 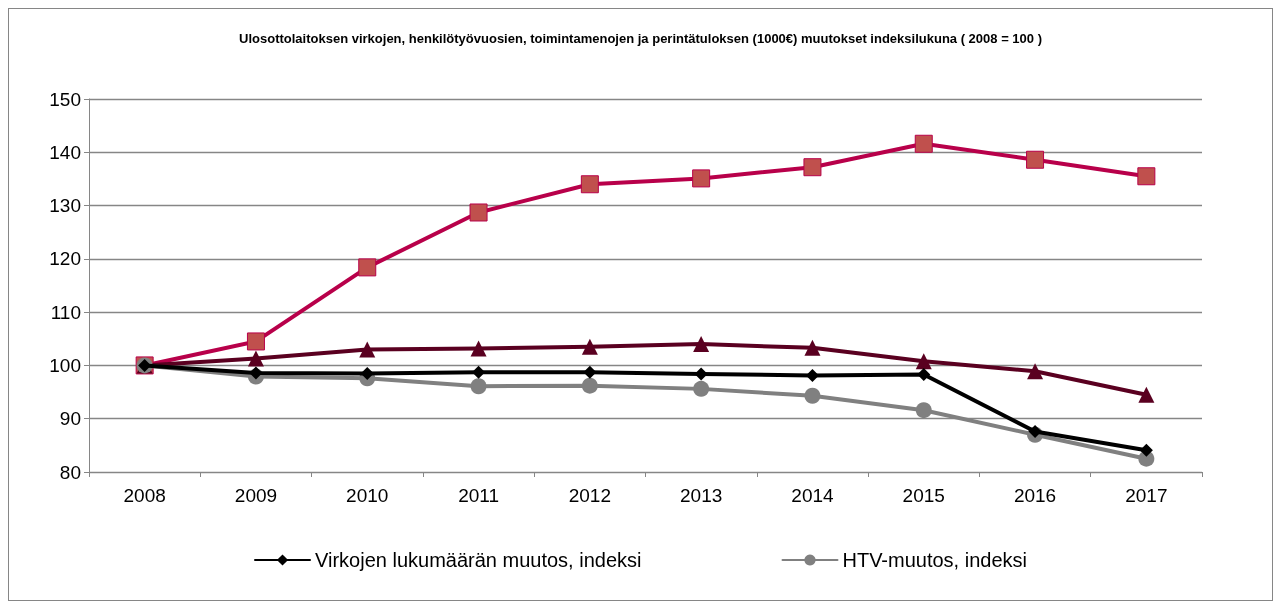 What do you see at coordinates (65, 259) in the screenshot?
I see `y-tick-label: 120` at bounding box center [65, 259].